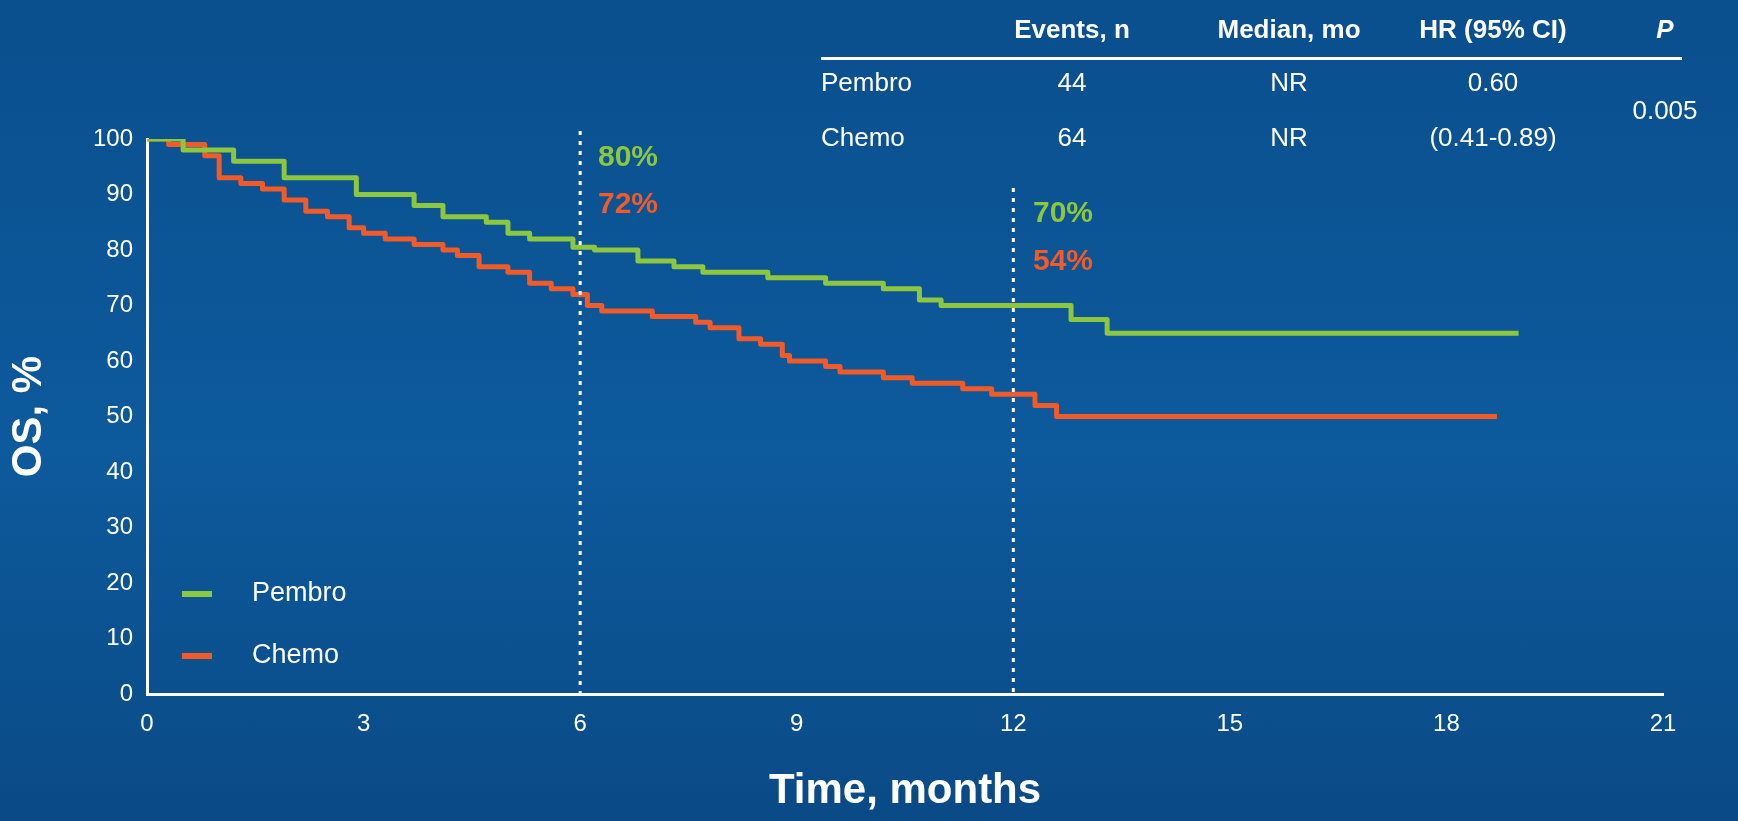 This screenshot has width=1738, height=821. Describe the element at coordinates (1289, 137) in the screenshot. I see `annotation: NR` at that location.